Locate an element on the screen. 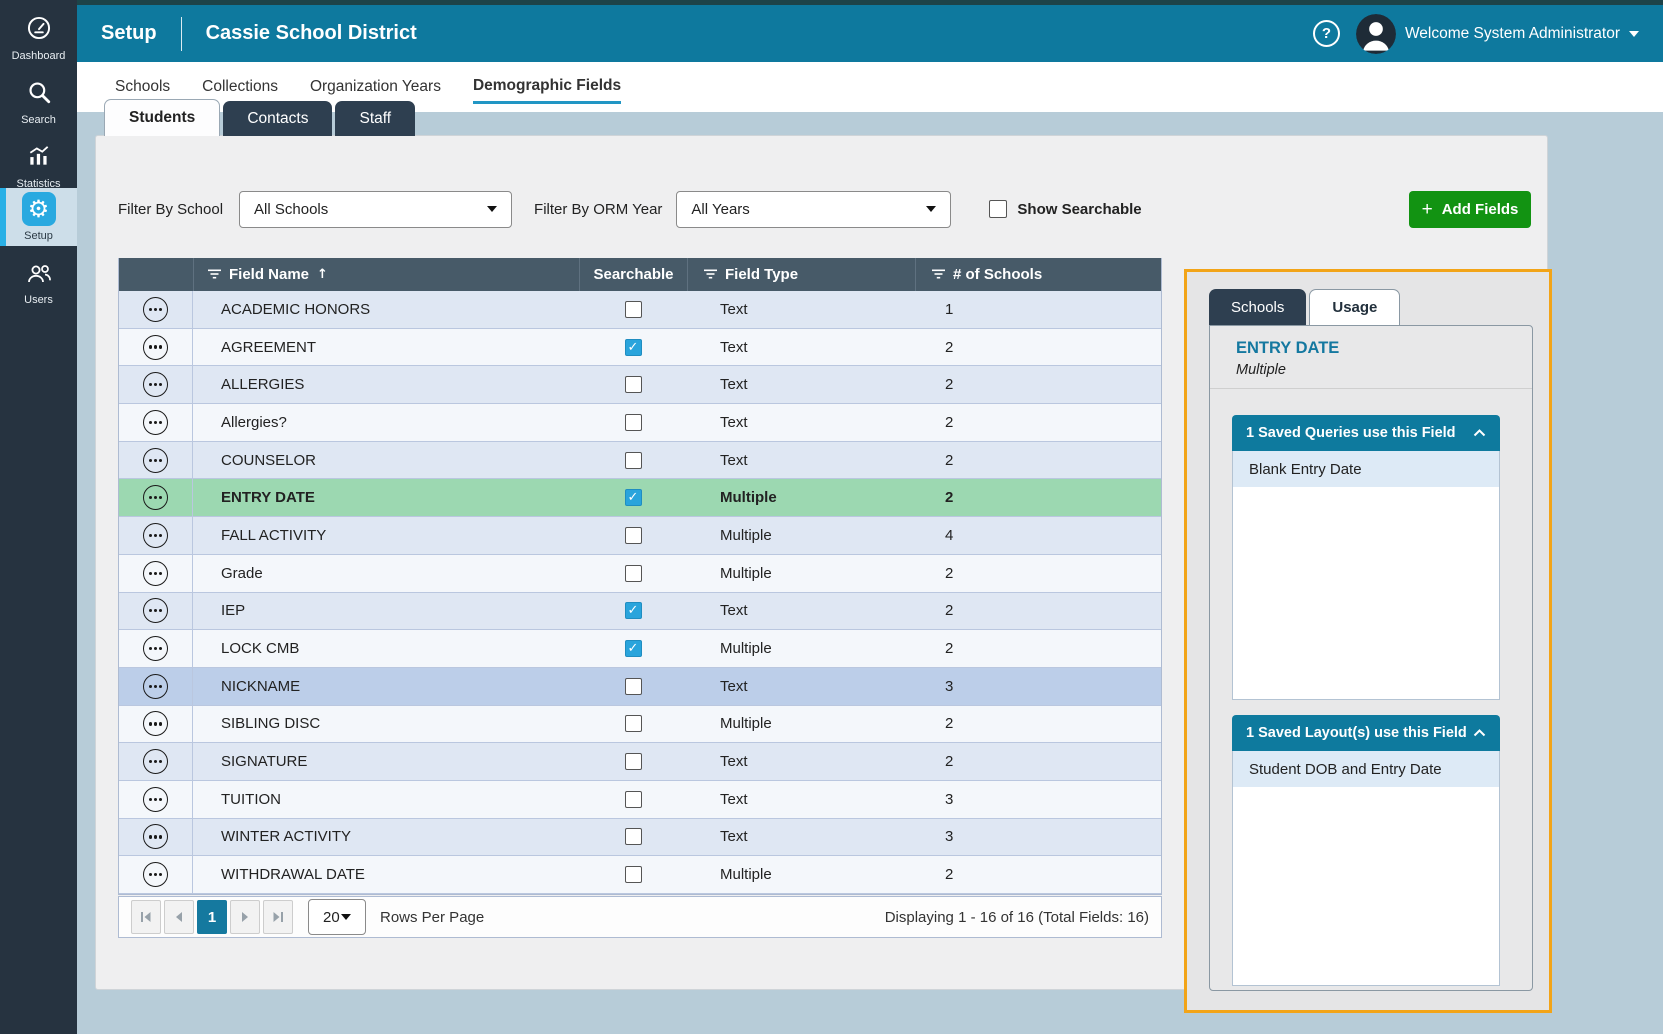  table-row: SIBLING DISC ✓ Multiple 2 is located at coordinates (640, 724).